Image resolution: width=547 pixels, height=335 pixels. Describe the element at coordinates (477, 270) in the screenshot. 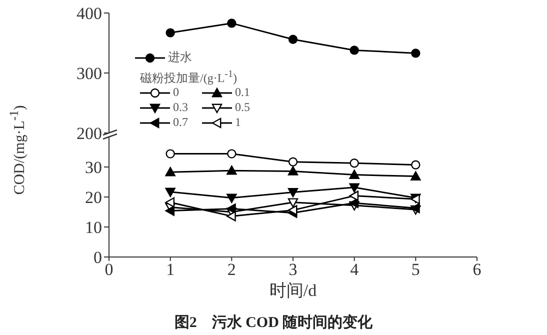

I see `x-tick-label: 6` at that location.